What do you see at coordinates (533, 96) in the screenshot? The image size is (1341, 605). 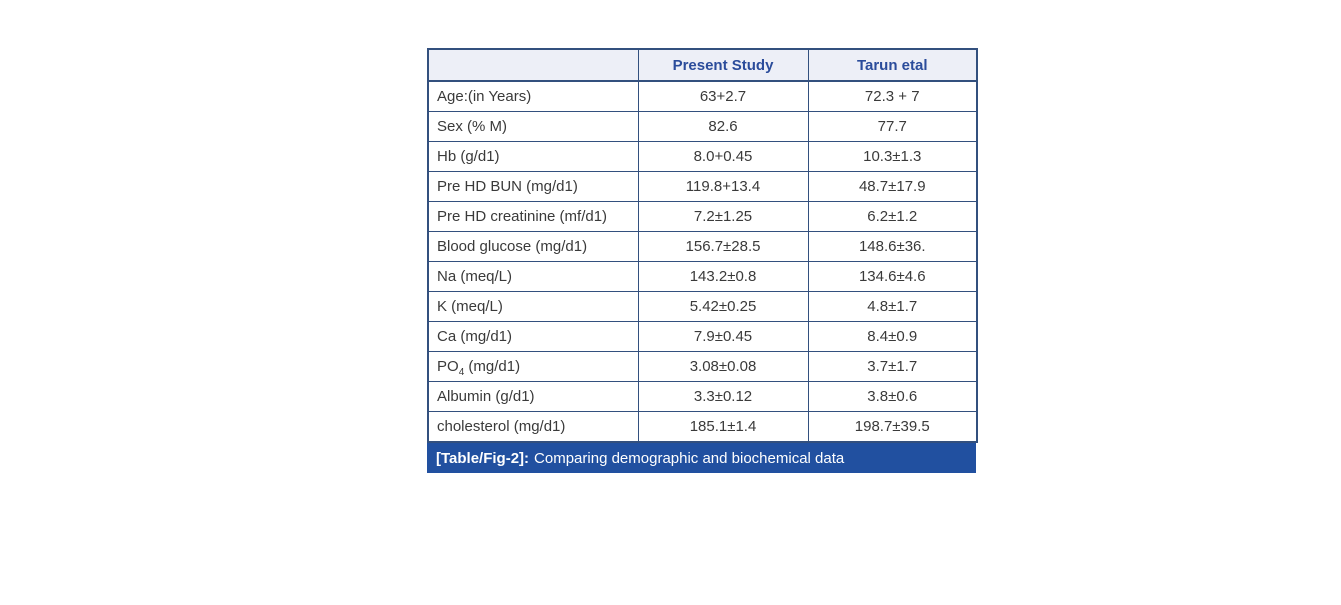 I see `row-label: Age:(in Years)` at bounding box center [533, 96].